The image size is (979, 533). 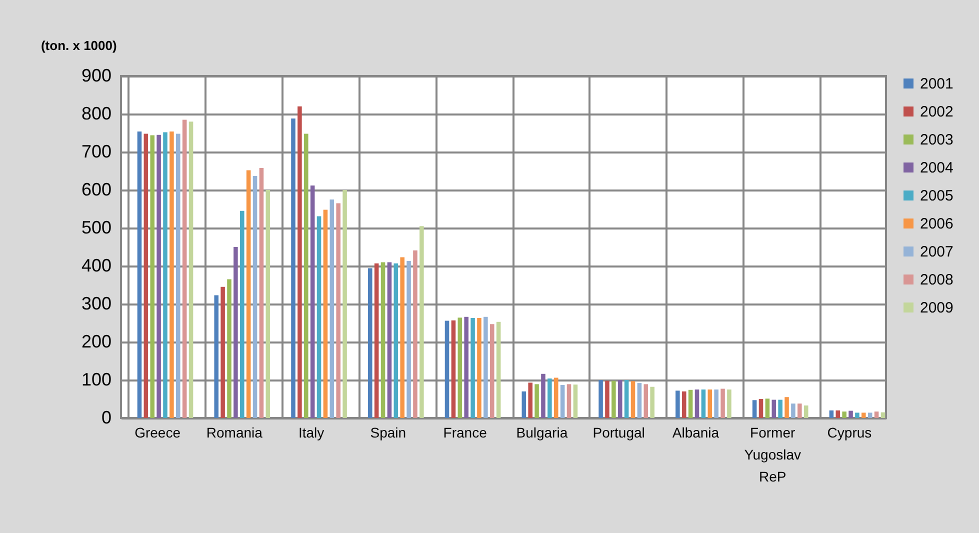 What do you see at coordinates (937, 140) in the screenshot?
I see `legend-label: 2003` at bounding box center [937, 140].